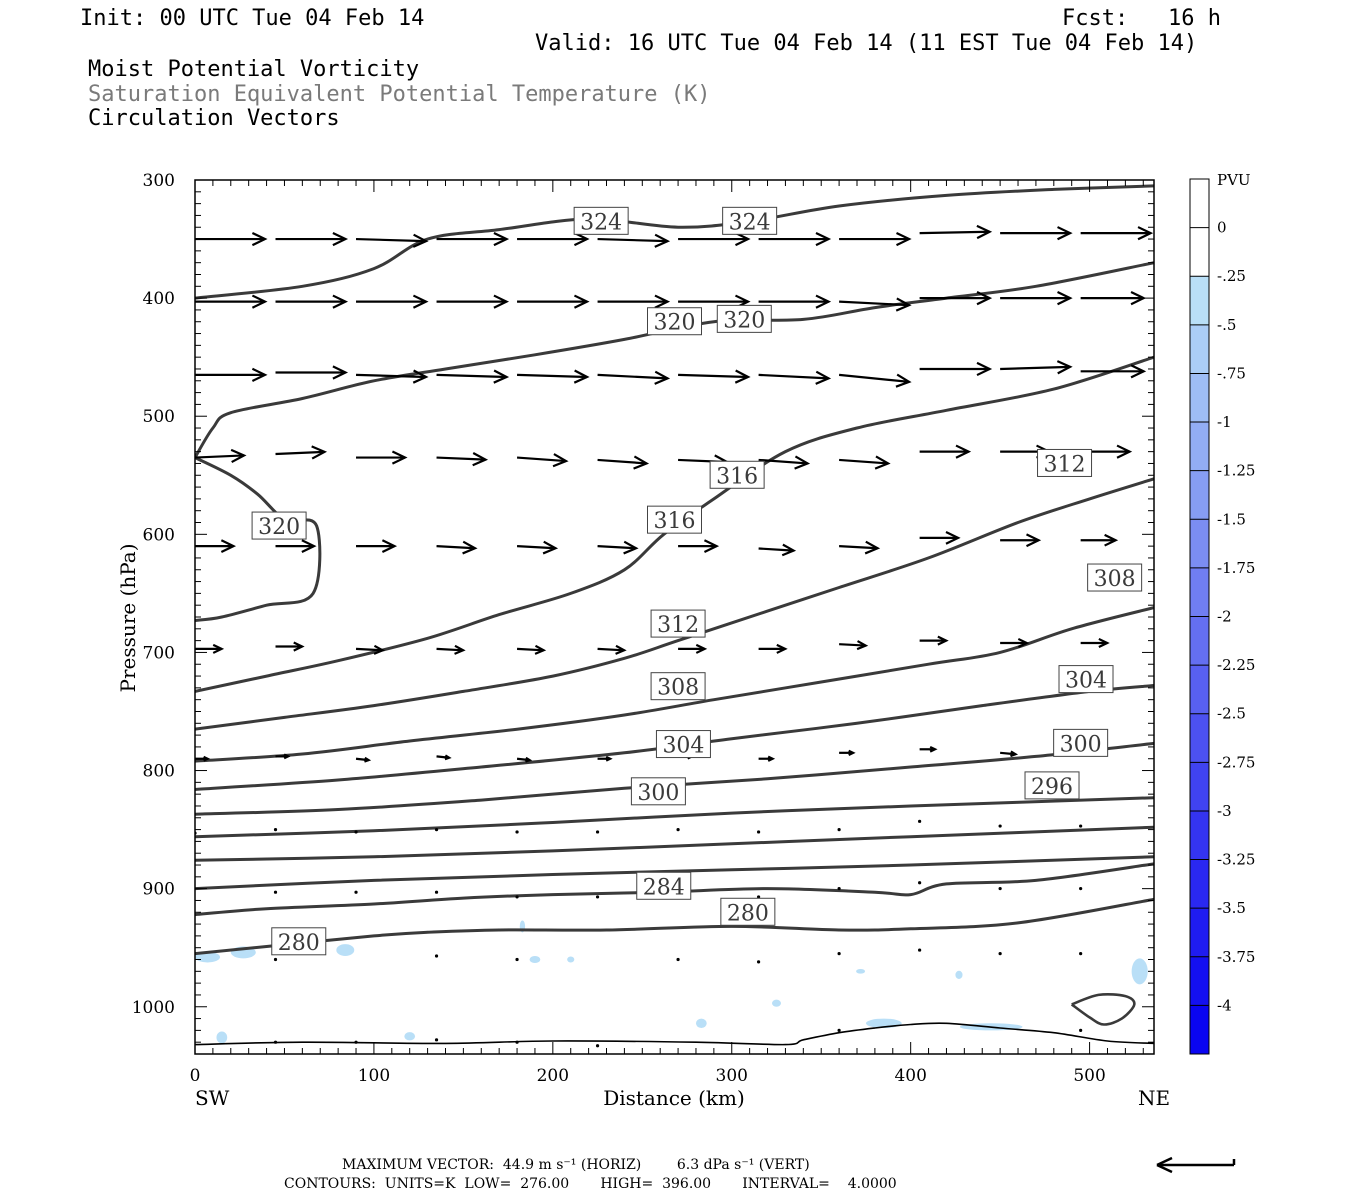 The height and width of the screenshot is (1200, 1350). I want to click on y-tick-label: 1000, so click(153, 1008).